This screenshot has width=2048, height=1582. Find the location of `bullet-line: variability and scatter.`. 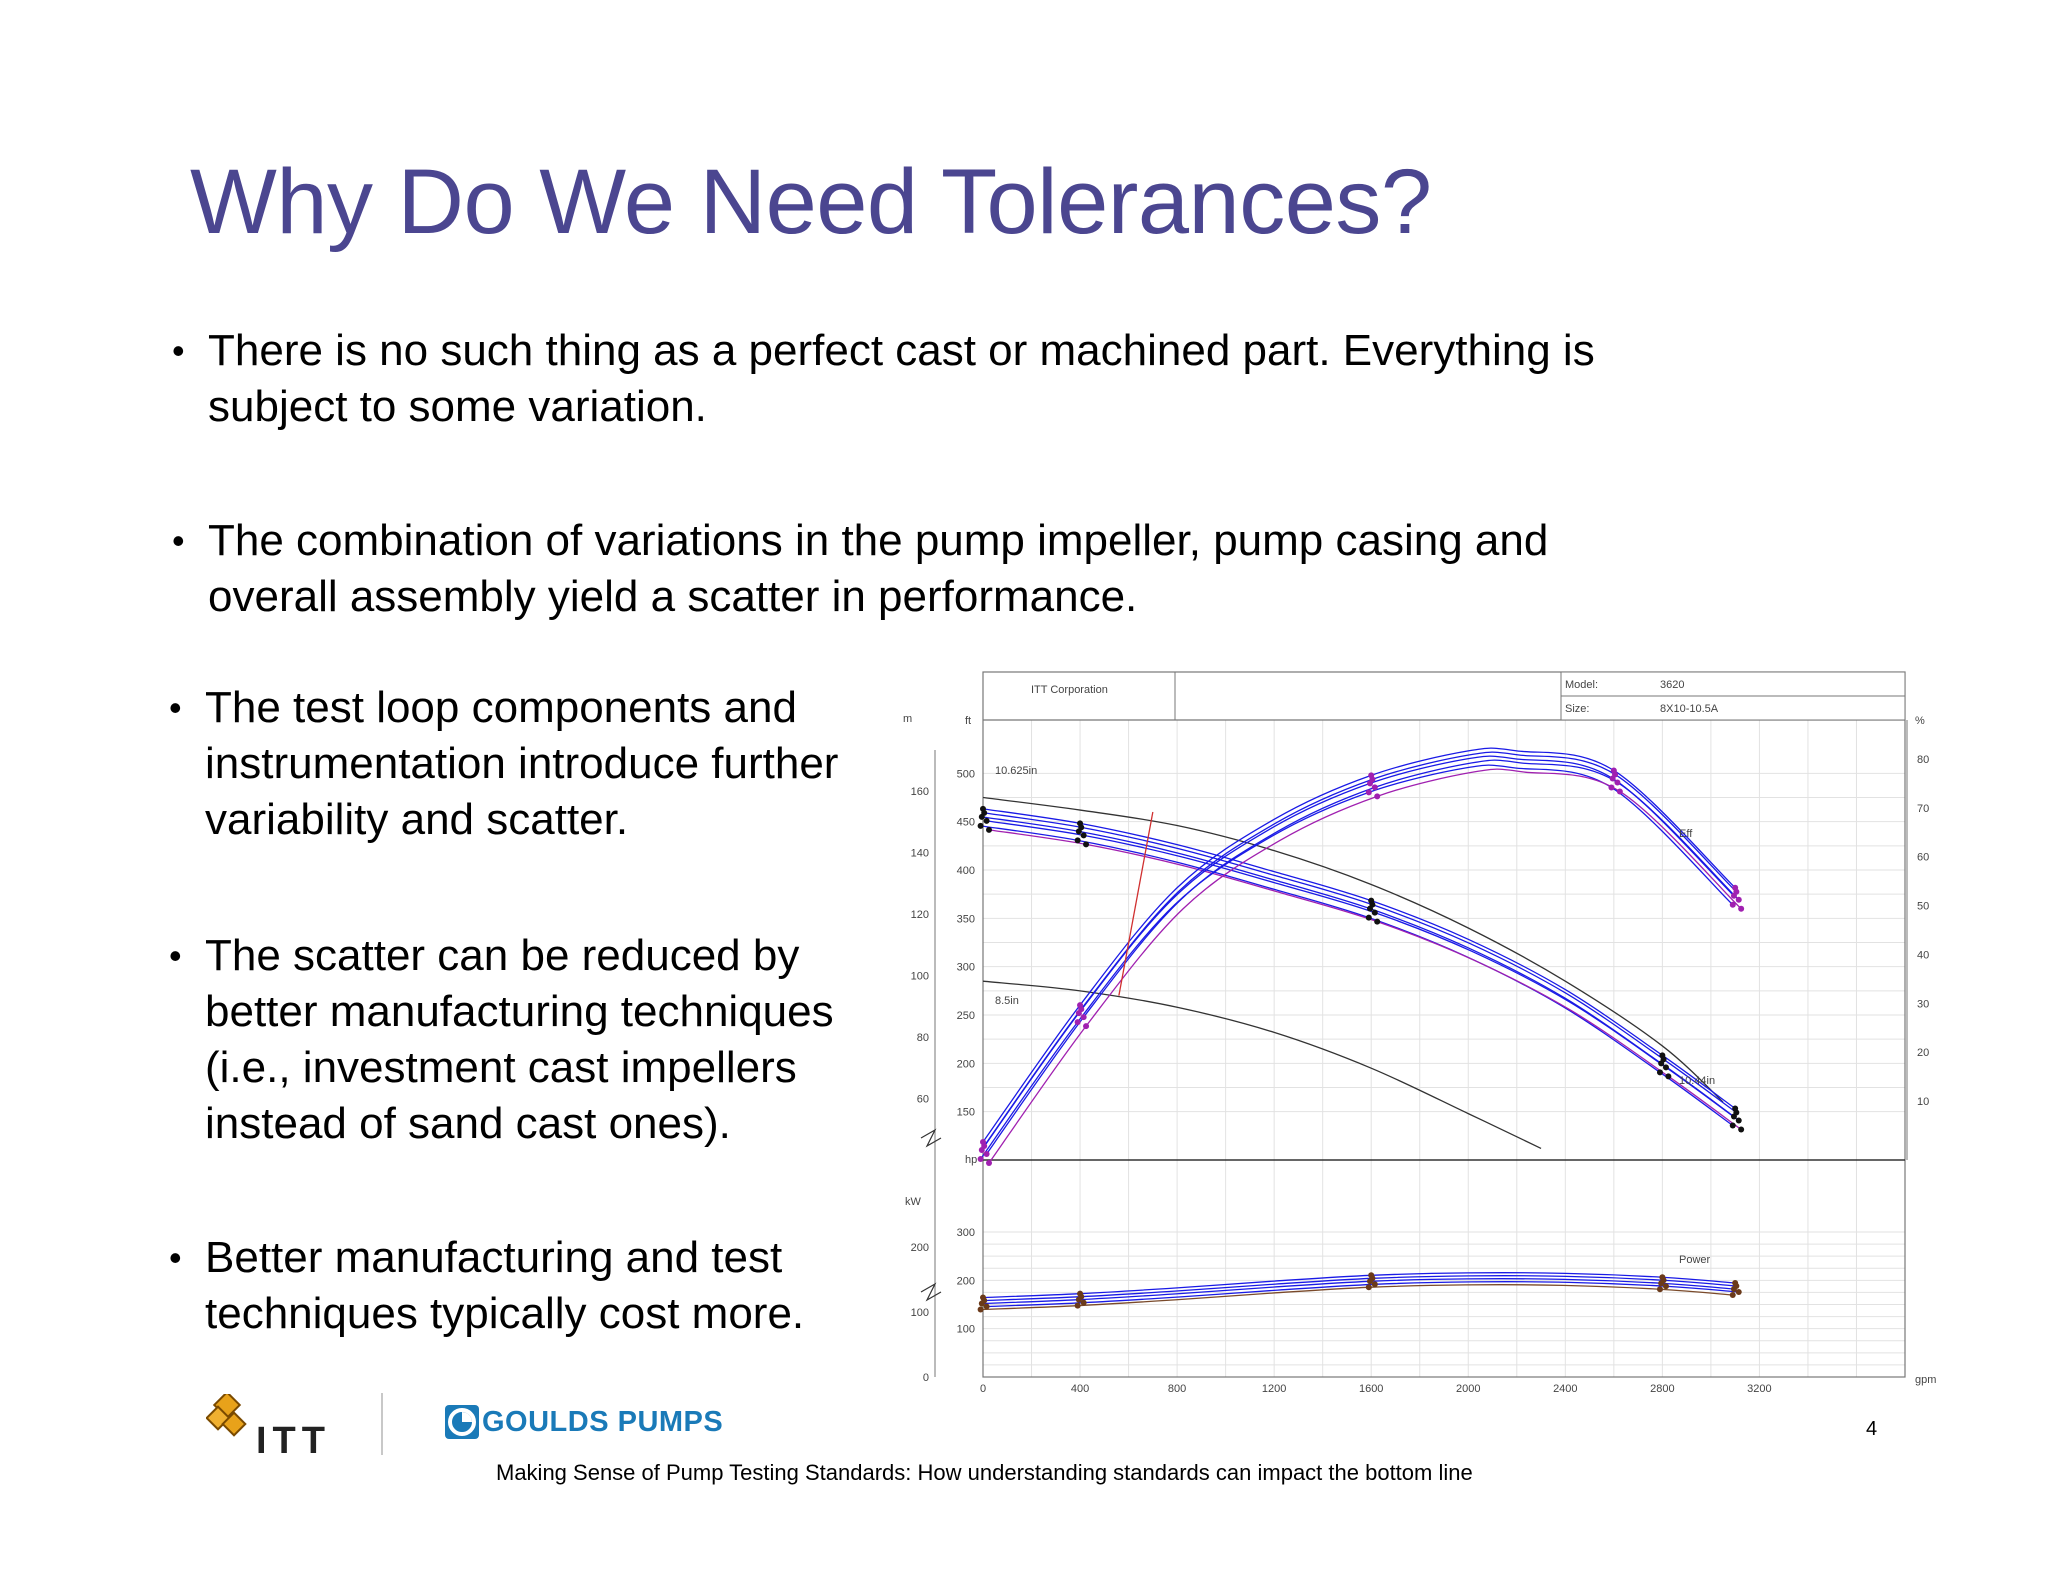

bullet-line: variability and scatter. is located at coordinates (417, 819).